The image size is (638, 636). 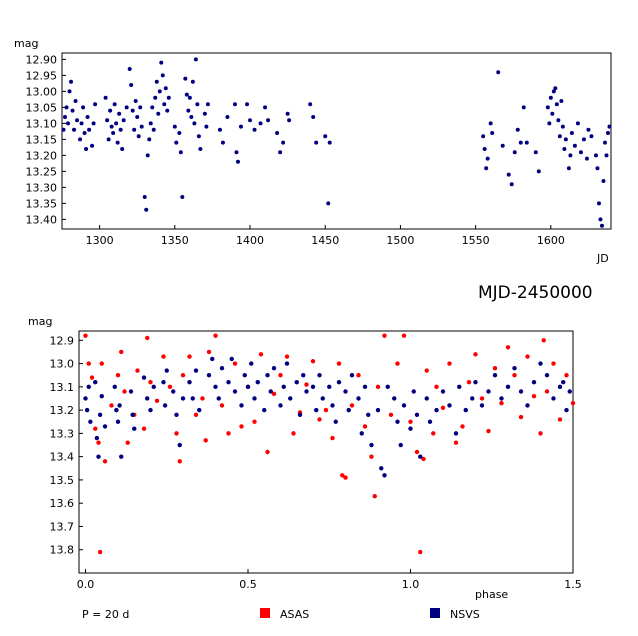 What do you see at coordinates (175, 240) in the screenshot?
I see `x-tick-label: 1350` at bounding box center [175, 240].